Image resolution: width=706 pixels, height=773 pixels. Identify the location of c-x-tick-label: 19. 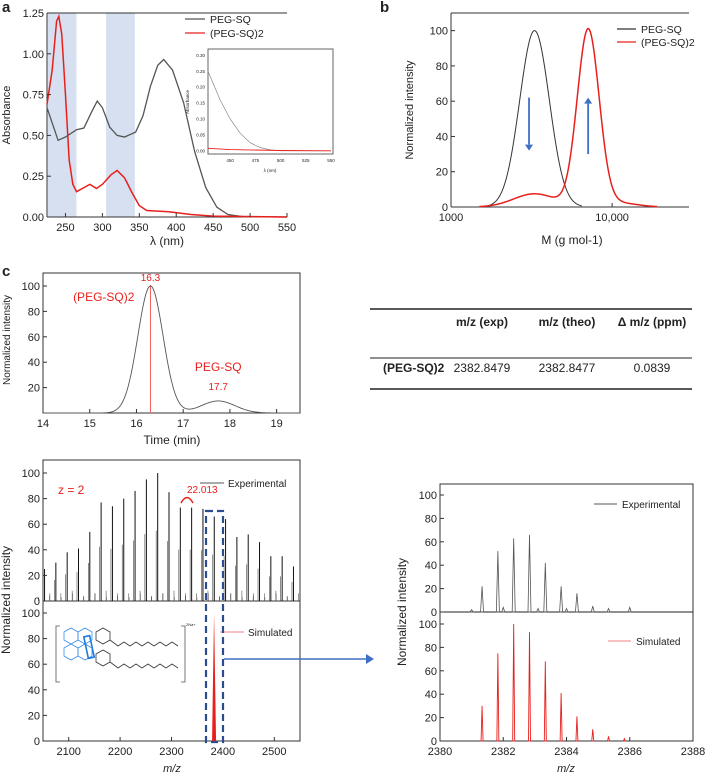
(277, 424).